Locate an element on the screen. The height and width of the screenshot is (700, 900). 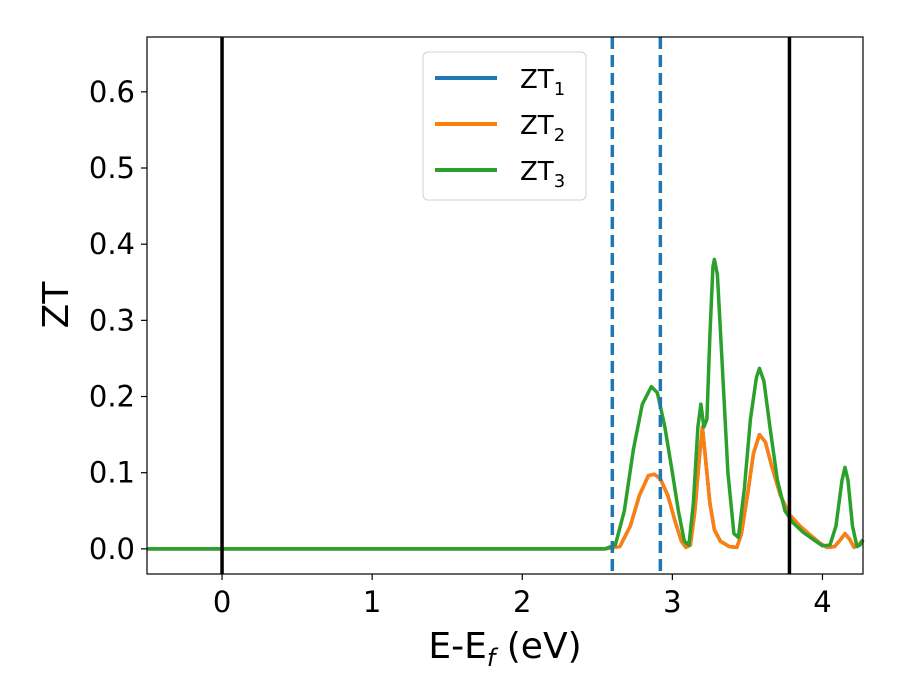
legend-box is located at coordinates (504, 126).